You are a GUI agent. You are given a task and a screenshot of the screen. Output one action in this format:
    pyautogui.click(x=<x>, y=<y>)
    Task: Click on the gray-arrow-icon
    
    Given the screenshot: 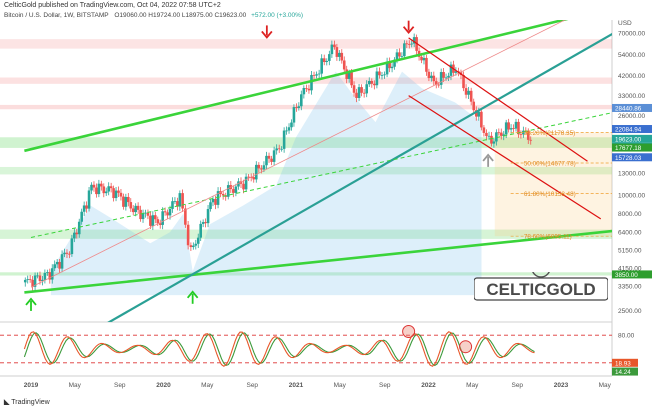 What is the action you would take?
    pyautogui.click(x=488, y=160)
    